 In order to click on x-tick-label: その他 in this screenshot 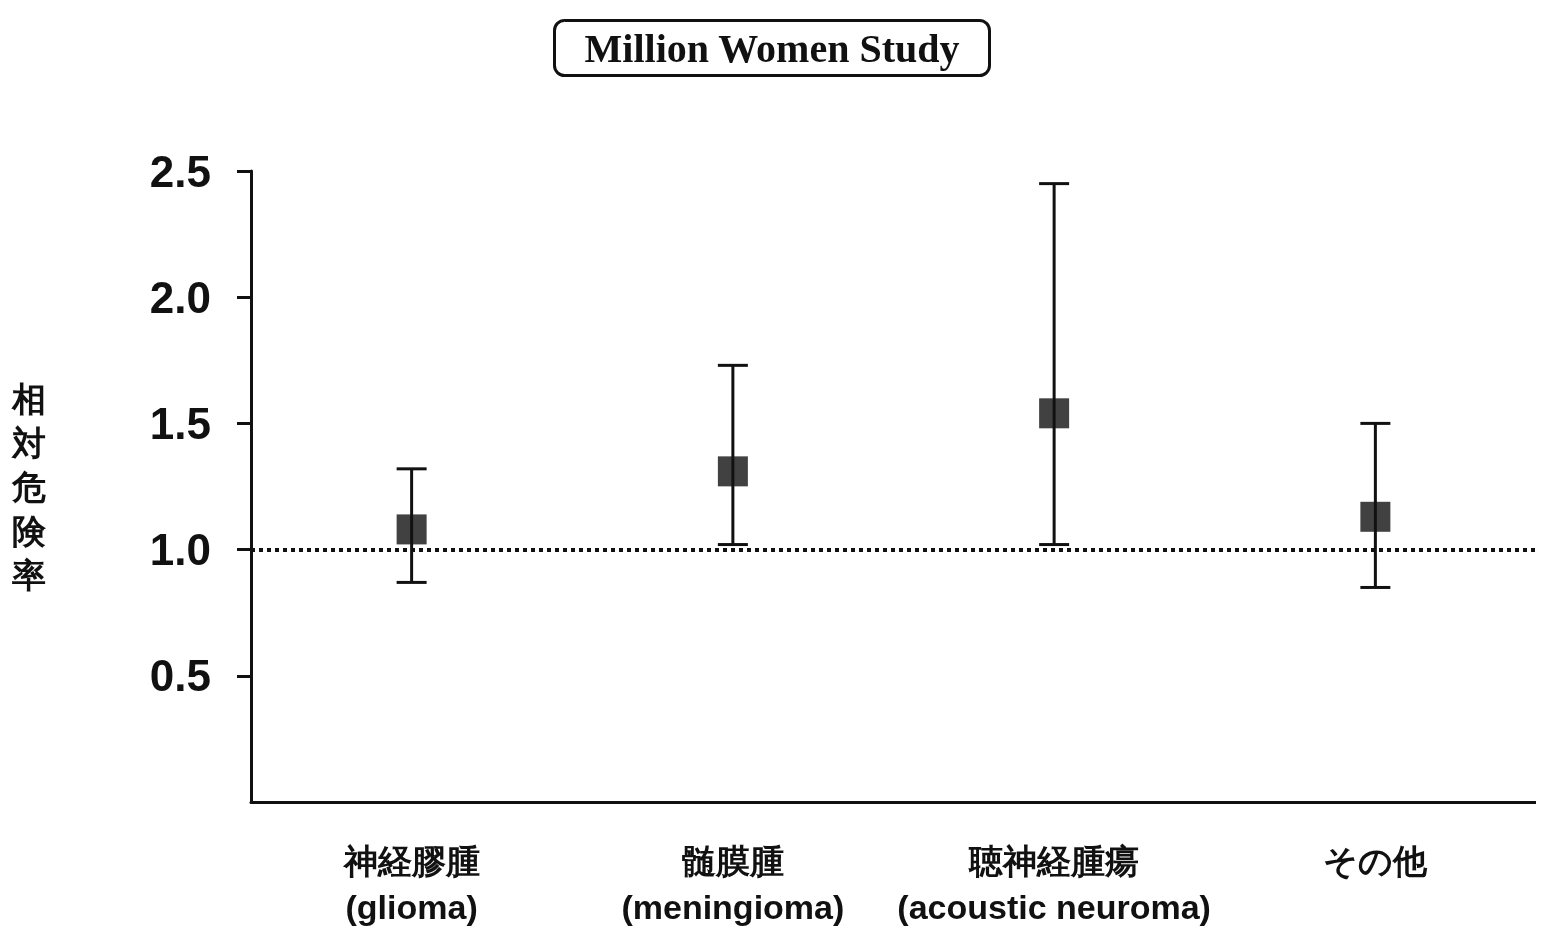, I will do `click(1376, 861)`.